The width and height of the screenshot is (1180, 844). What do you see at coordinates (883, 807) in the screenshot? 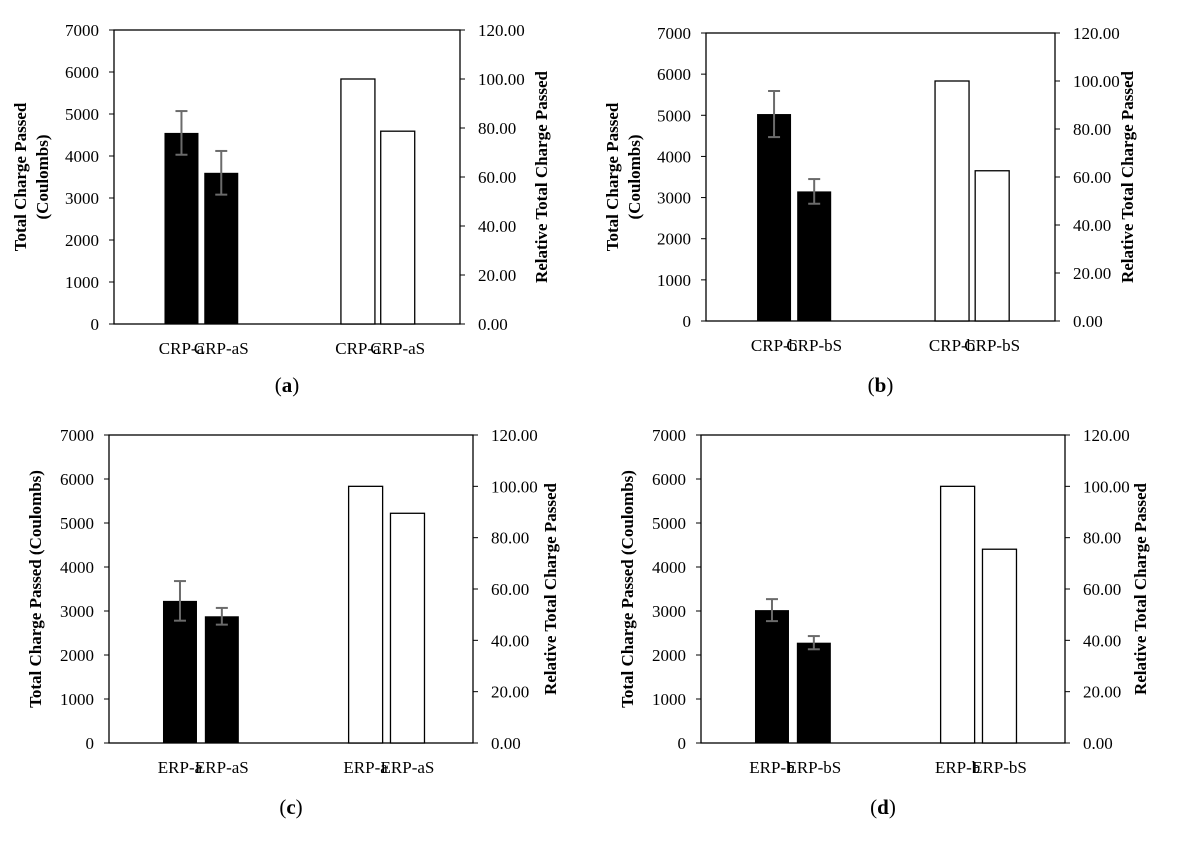
I see `panel-caption: (d)` at bounding box center [883, 807].